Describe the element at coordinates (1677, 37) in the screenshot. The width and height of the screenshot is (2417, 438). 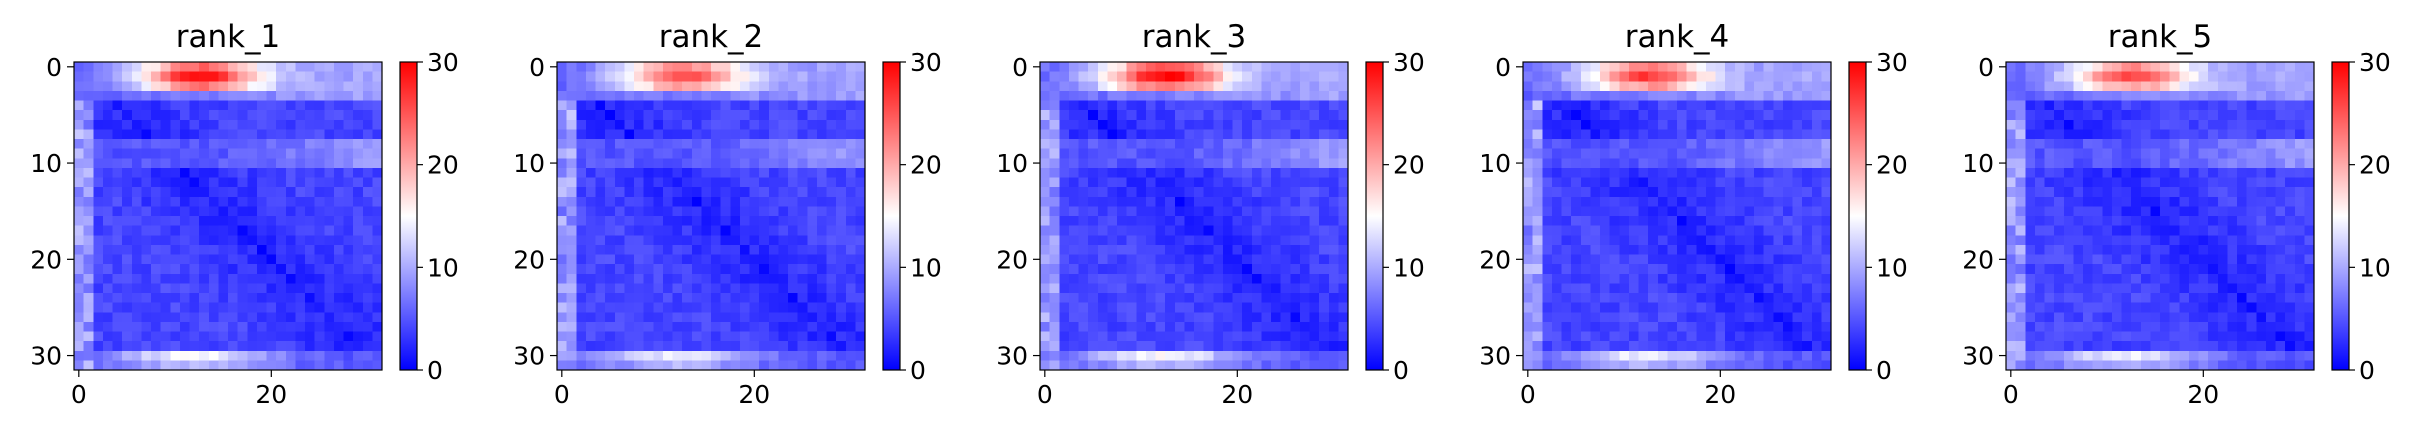
I see `panel-title: rank_4` at that location.